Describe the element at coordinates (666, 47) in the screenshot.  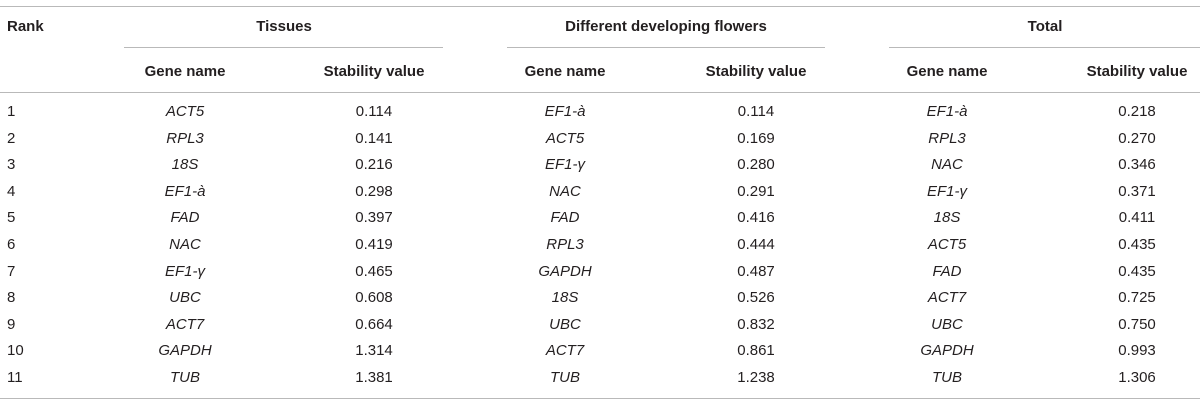
I see `group-rule-flowers` at that location.